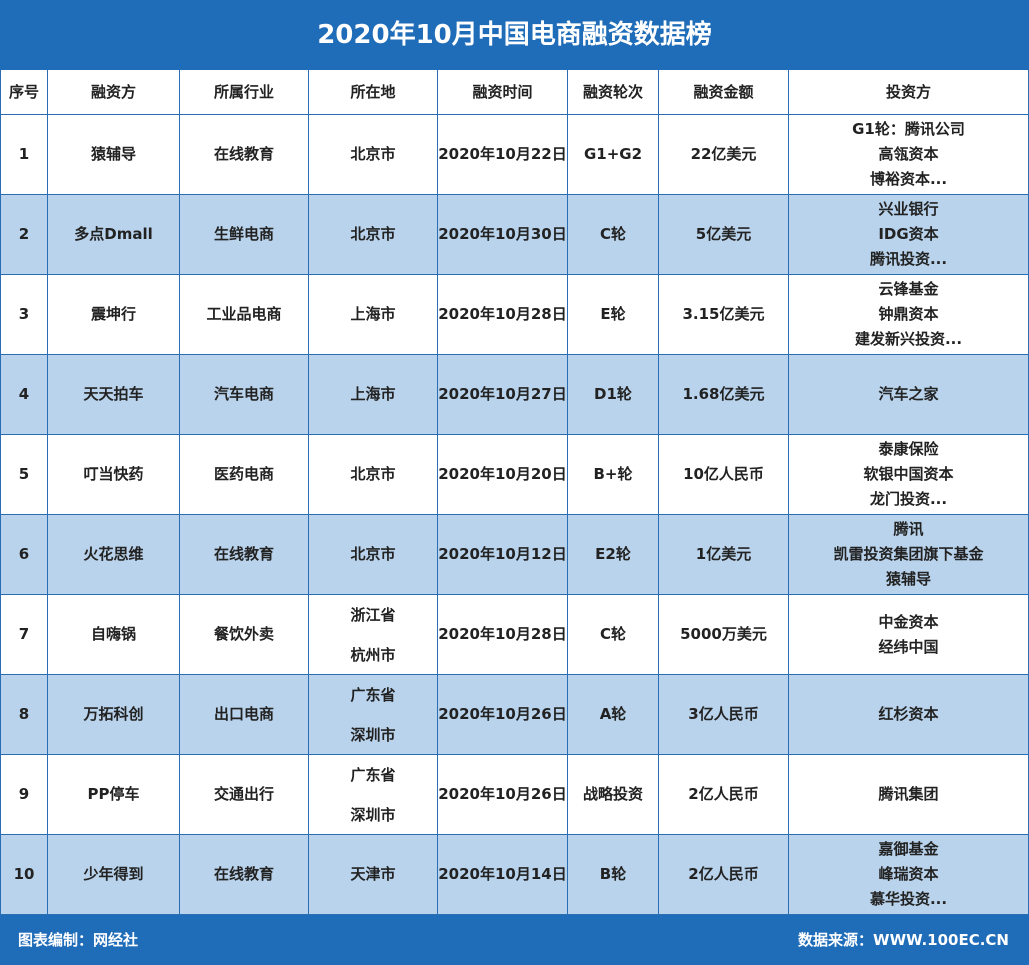 Image resolution: width=1029 pixels, height=965 pixels. I want to click on cell-line: 腾讯集团, so click(908, 794).